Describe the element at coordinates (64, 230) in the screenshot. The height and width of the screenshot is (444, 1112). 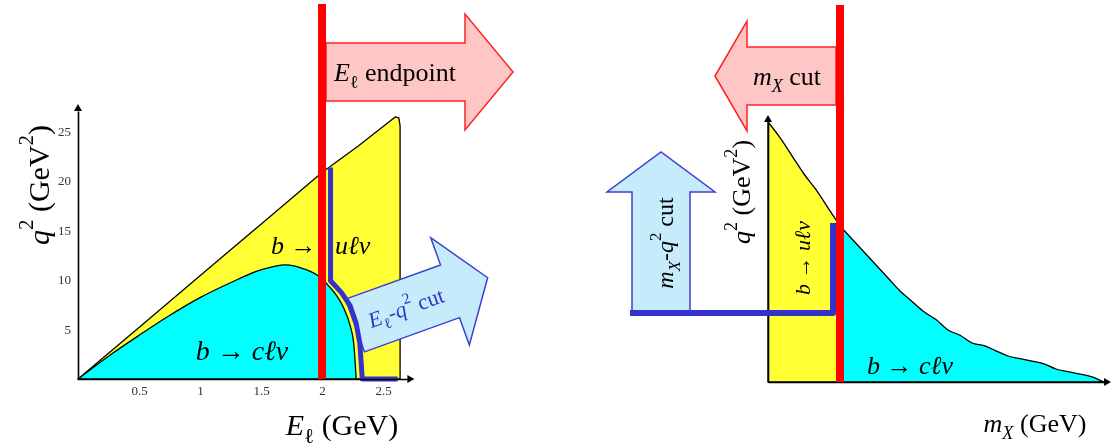
I see `y-tick-label: 15` at that location.